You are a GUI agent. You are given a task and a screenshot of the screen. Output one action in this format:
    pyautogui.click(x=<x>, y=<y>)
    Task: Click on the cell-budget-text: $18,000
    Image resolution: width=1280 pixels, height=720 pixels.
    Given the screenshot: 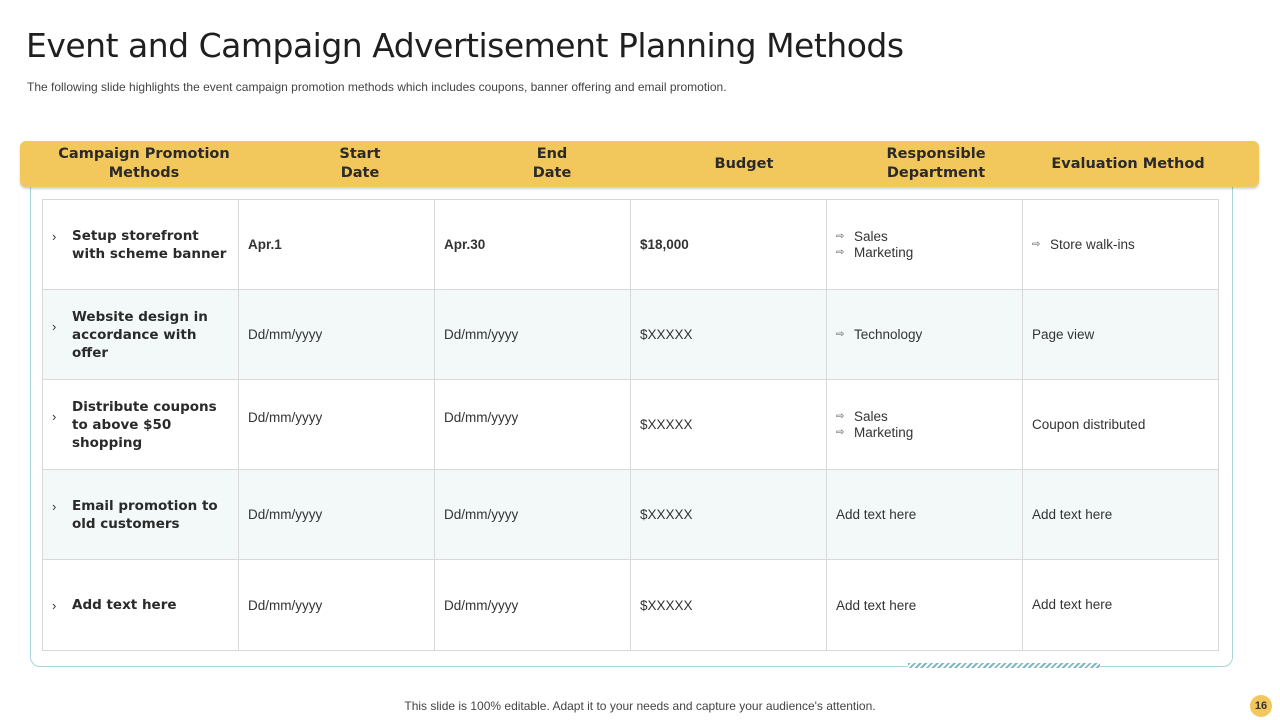 What is the action you would take?
    pyautogui.click(x=664, y=244)
    